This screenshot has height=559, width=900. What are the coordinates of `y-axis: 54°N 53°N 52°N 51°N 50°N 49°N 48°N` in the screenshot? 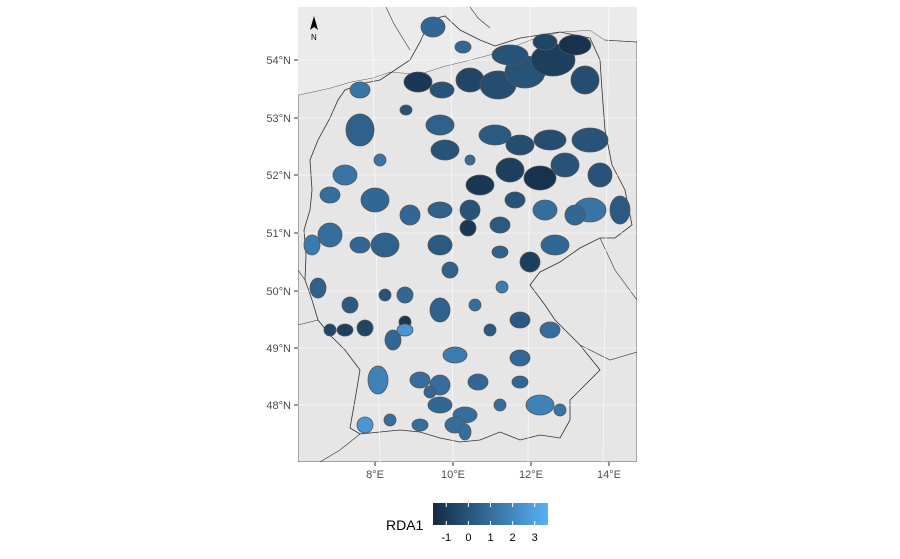 It's located at (282, 233).